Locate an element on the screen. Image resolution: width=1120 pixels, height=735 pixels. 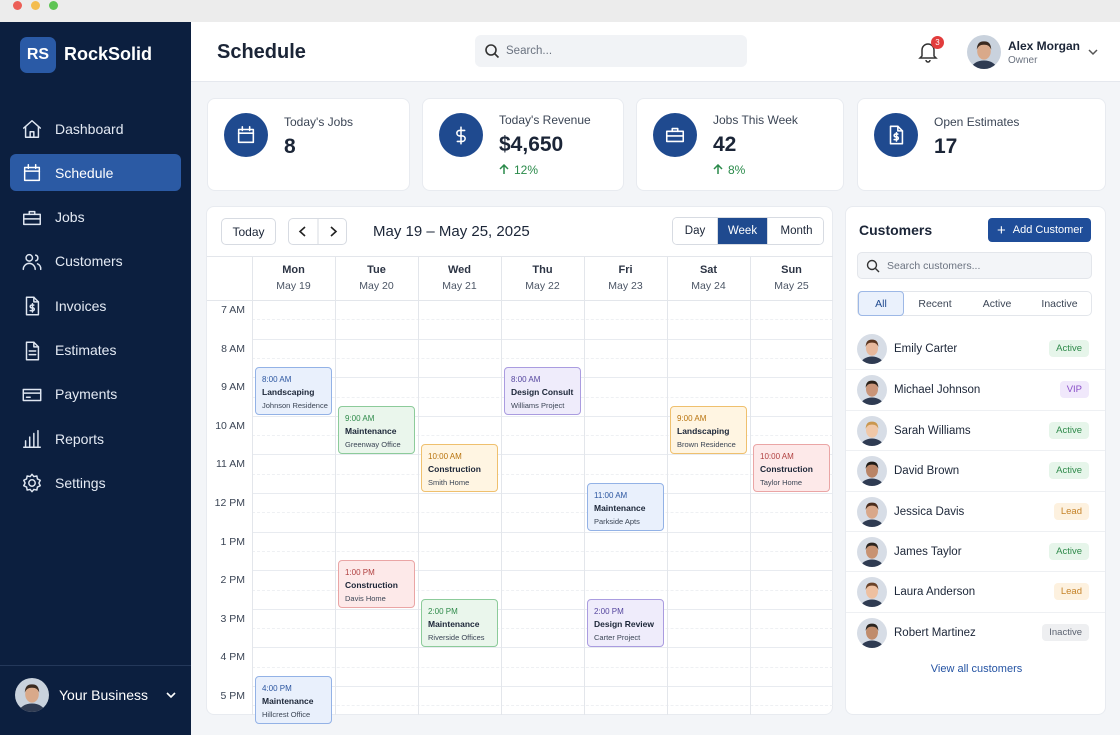
event-location: Brown Residence is located at coordinates (706, 444).